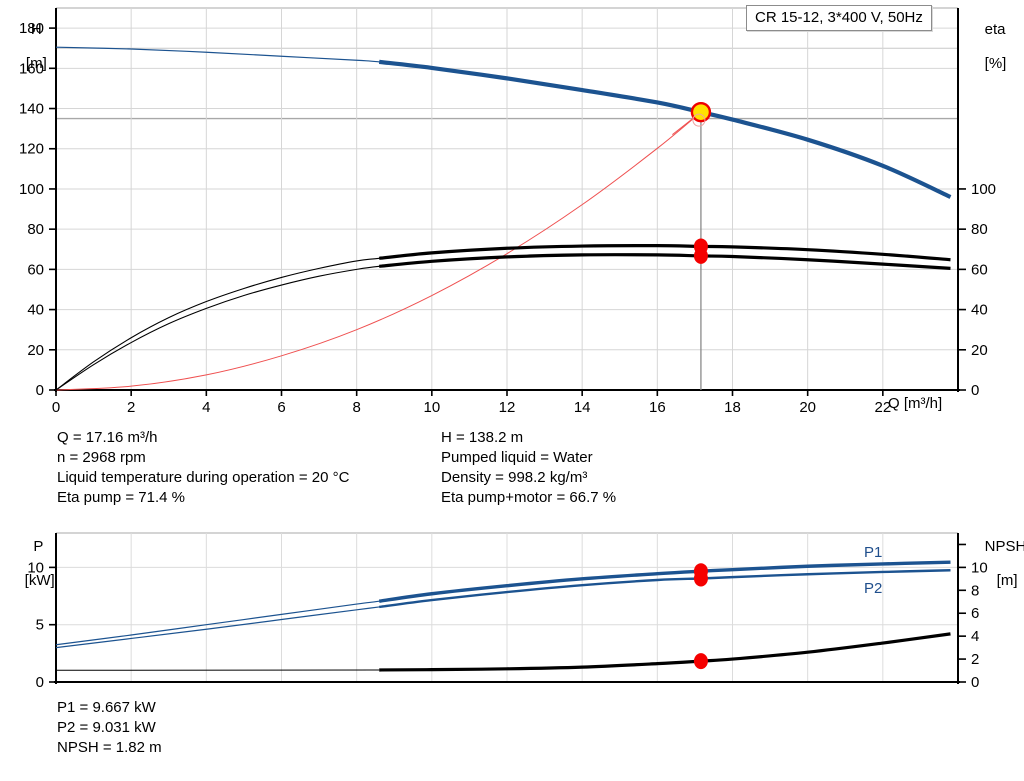 The image size is (1024, 781). Describe the element at coordinates (106, 727) in the screenshot. I see `power-info-line: P2 = 9.031 kW` at that location.